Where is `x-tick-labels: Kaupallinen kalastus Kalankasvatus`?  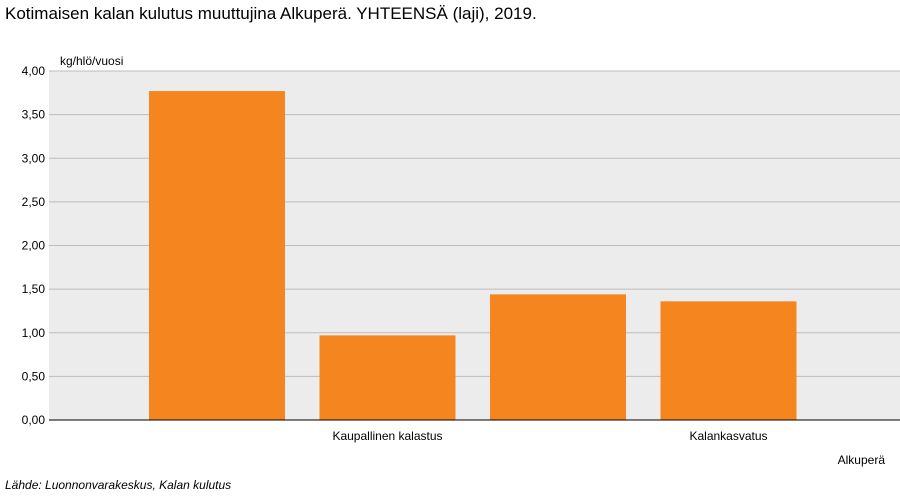
x-tick-labels: Kaupallinen kalastus Kalankasvatus is located at coordinates (549, 436).